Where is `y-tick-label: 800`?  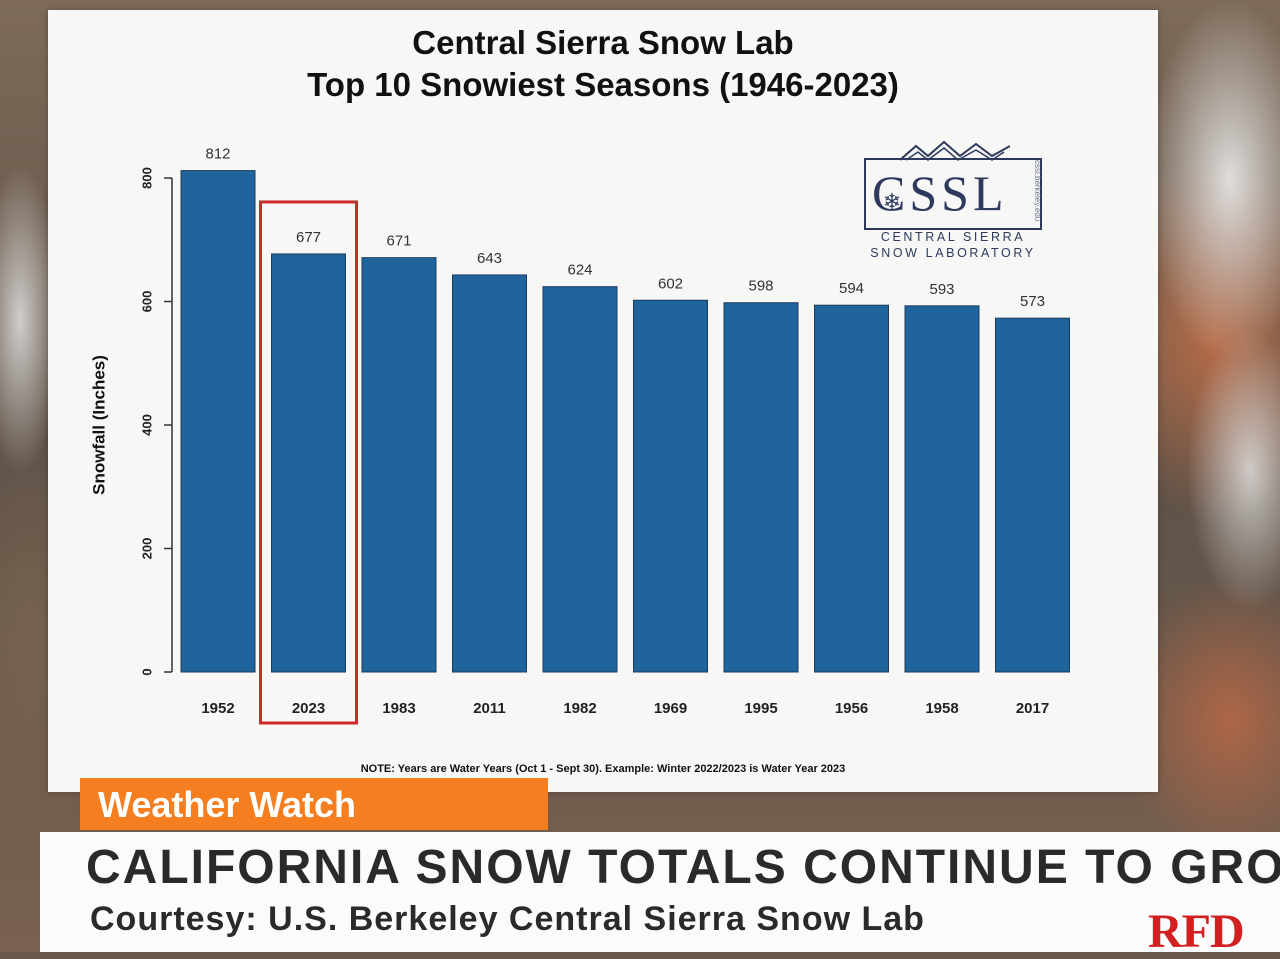 y-tick-label: 800 is located at coordinates (146, 178).